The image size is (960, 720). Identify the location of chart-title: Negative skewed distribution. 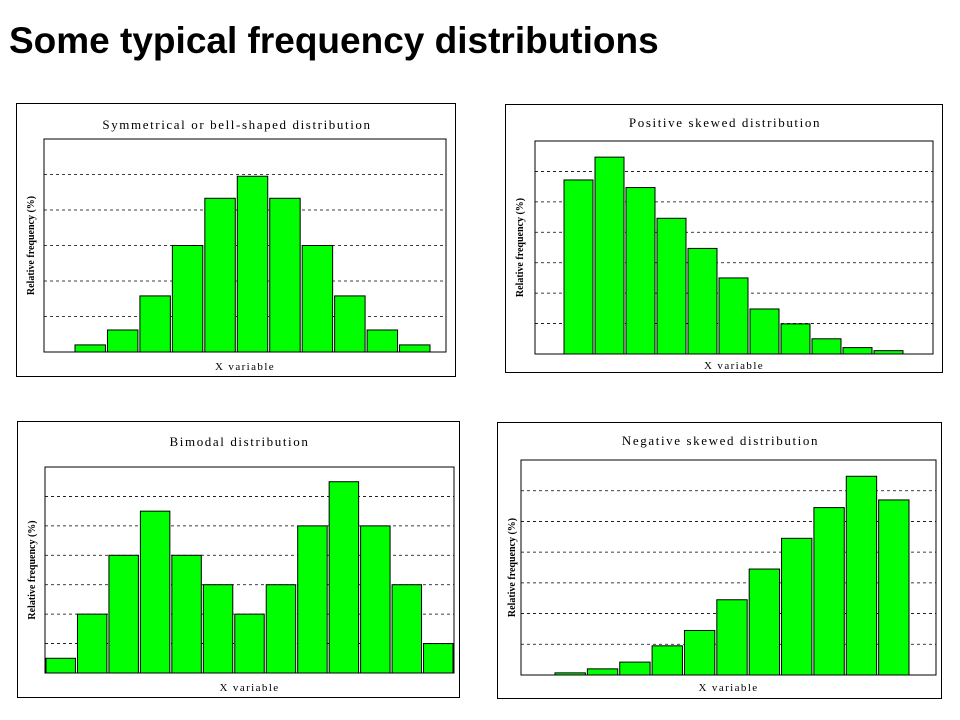
(720, 440).